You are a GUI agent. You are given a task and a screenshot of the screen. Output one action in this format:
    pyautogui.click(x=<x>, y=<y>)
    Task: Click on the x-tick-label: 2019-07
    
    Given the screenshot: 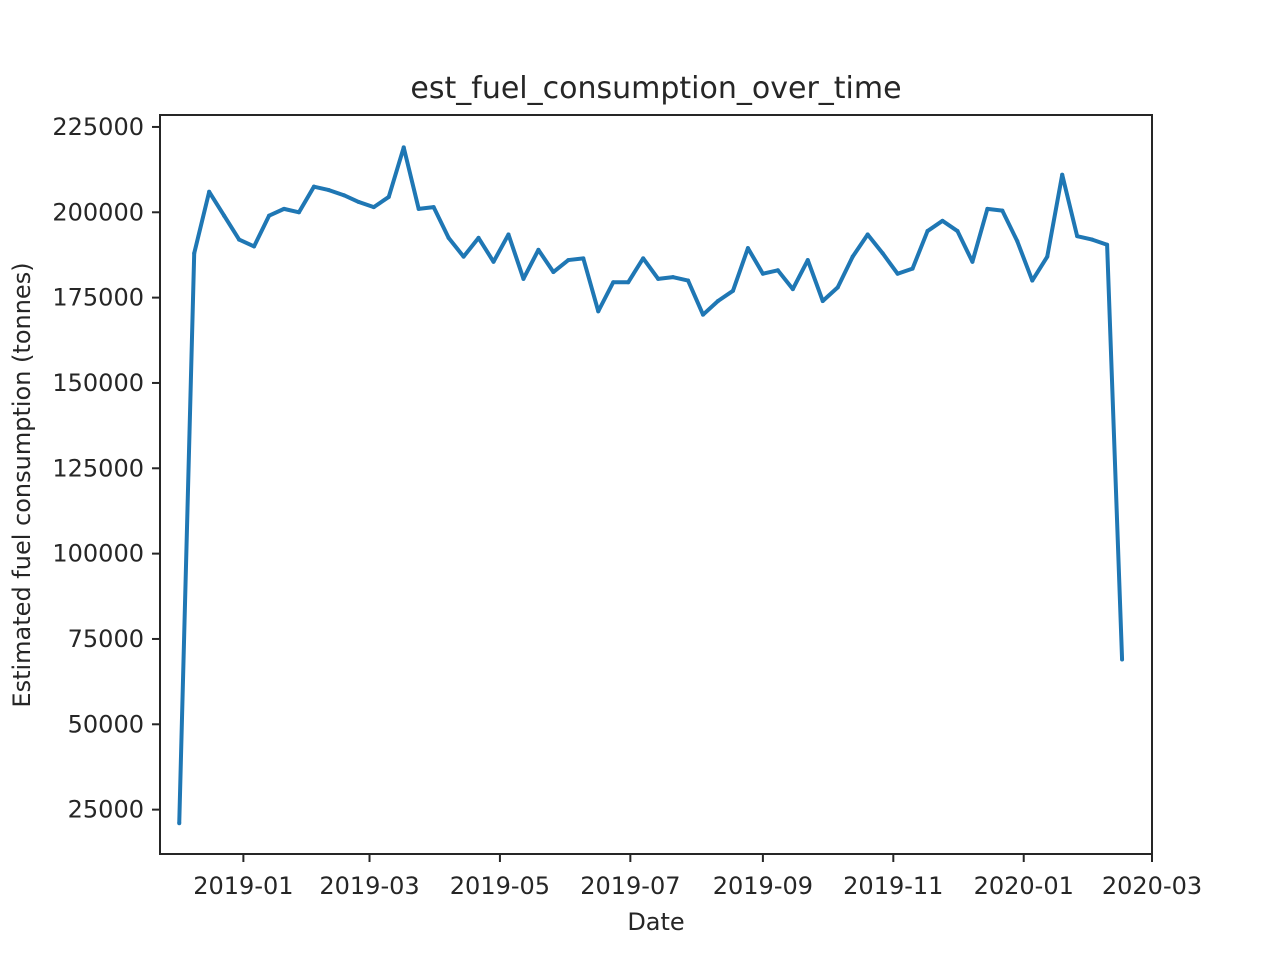 What is the action you would take?
    pyautogui.click(x=630, y=886)
    